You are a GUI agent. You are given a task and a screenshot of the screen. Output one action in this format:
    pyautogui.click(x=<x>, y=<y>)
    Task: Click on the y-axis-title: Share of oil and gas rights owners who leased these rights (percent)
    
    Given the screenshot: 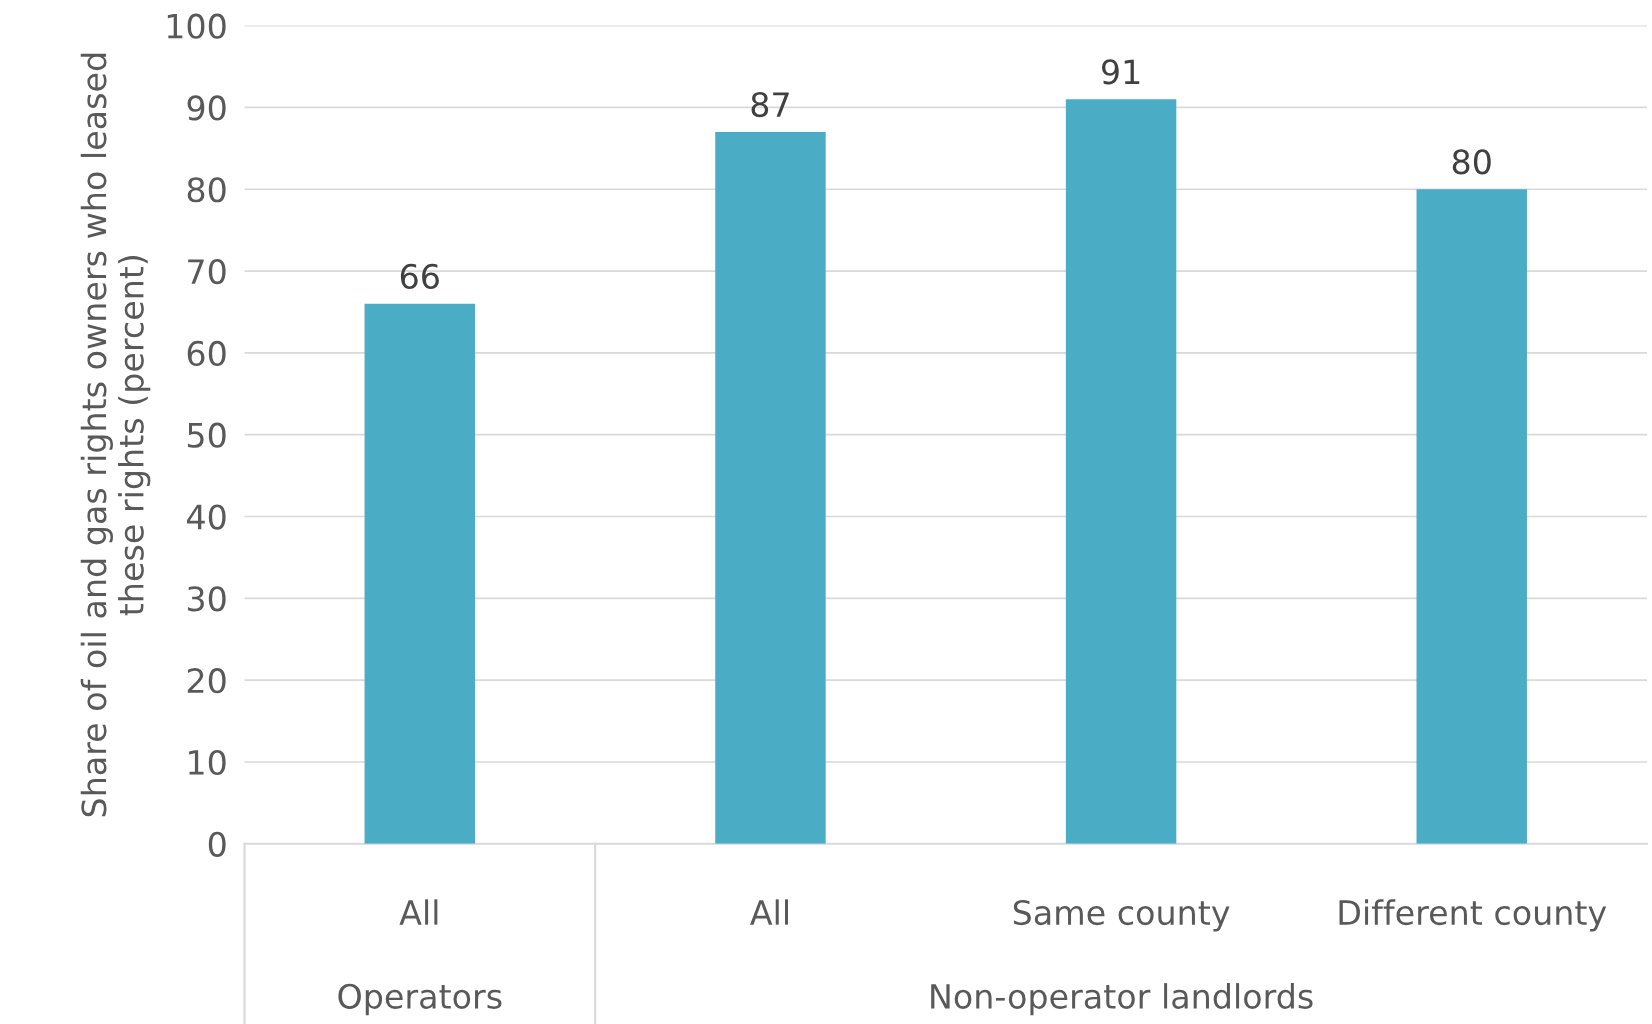 What is the action you would take?
    pyautogui.click(x=115, y=435)
    